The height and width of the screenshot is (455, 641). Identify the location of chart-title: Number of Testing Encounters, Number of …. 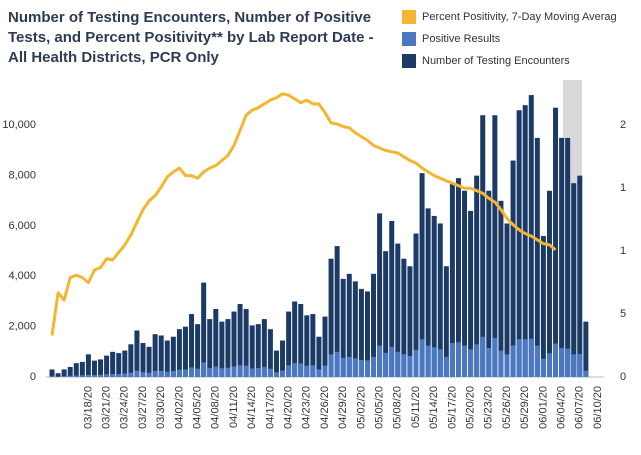
(189, 17).